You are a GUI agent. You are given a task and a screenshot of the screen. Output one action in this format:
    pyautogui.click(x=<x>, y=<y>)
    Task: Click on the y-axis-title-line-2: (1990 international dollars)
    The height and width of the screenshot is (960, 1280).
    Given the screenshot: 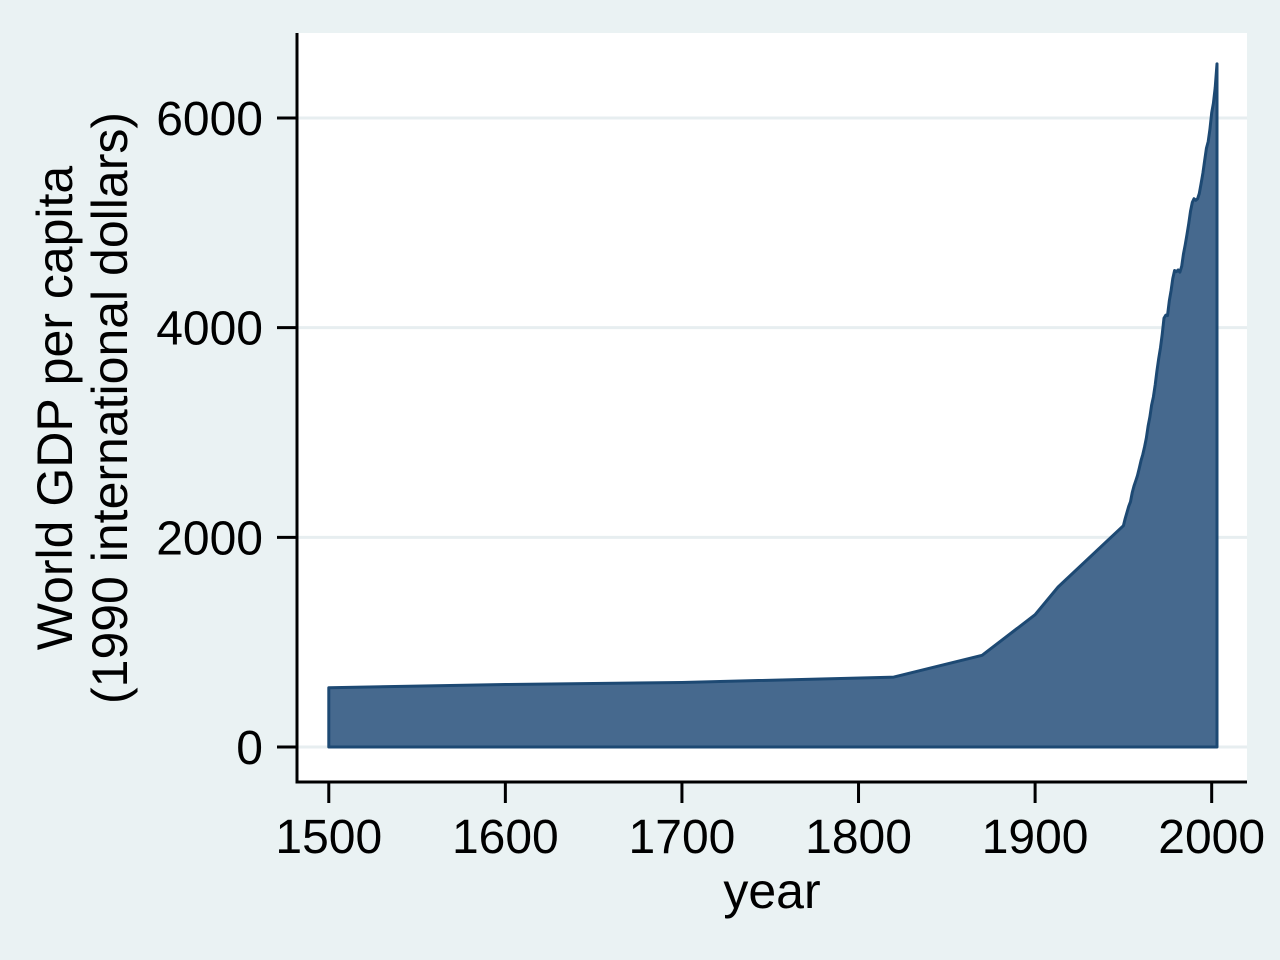 What is the action you would take?
    pyautogui.click(x=110, y=408)
    